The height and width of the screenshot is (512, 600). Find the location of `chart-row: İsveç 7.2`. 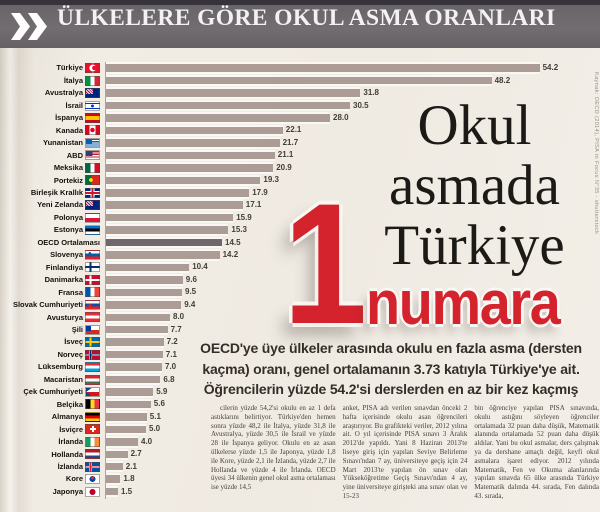

chart-row: İsveç 7.2 is located at coordinates (300, 342).